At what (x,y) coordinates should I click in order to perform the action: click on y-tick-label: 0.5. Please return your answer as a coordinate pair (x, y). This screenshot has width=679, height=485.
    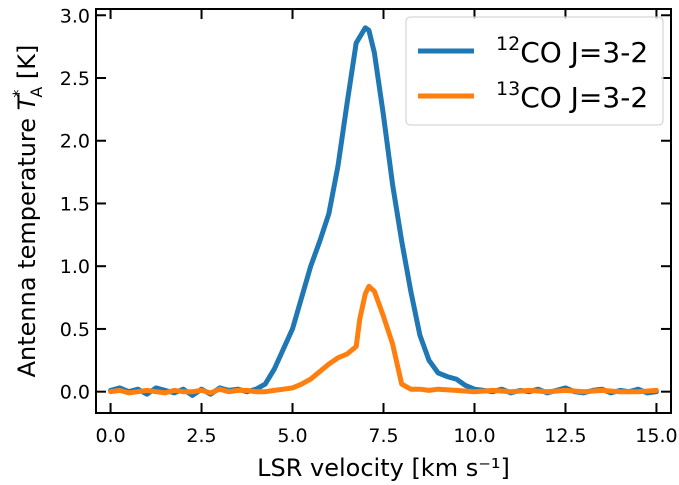
    Looking at the image, I should click on (75, 330).